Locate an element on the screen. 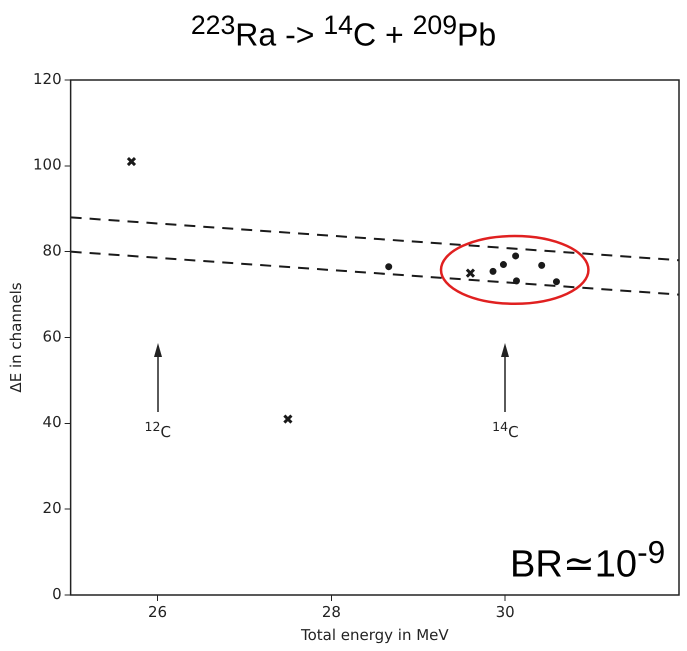 The image size is (687, 651). y-tick-label: 40 is located at coordinates (52, 422).